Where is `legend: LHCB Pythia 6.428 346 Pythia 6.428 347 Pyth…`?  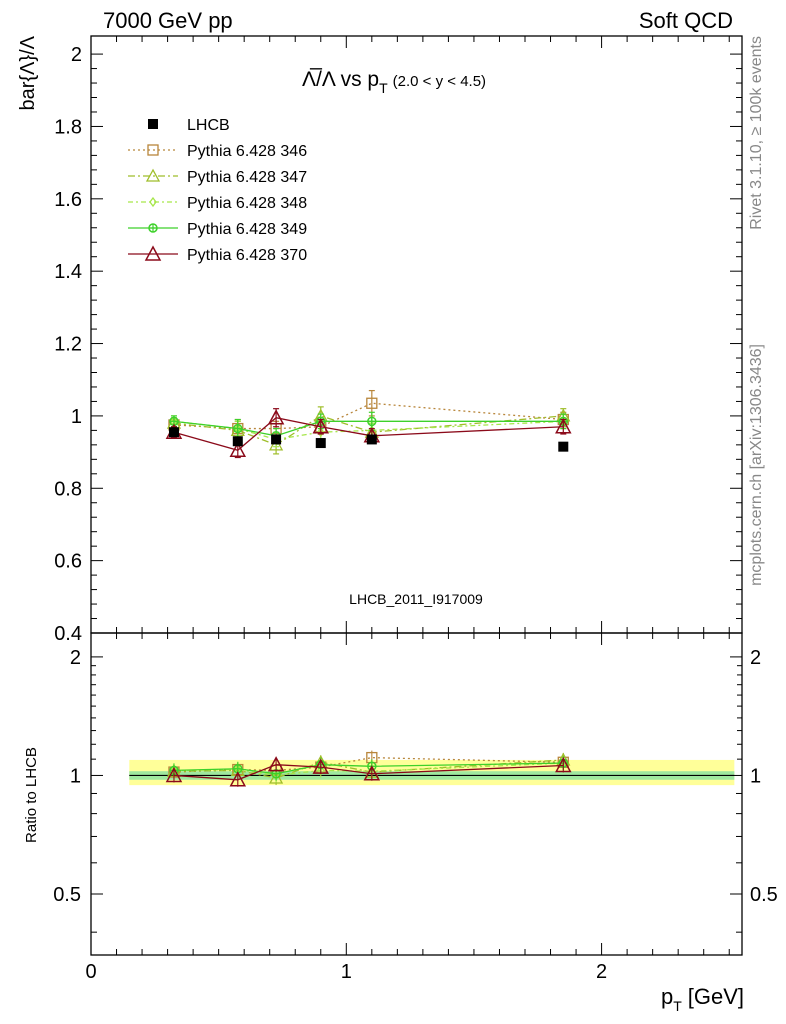 legend: LHCB Pythia 6.428 346 Pythia 6.428 347 Pyth… is located at coordinates (217, 190).